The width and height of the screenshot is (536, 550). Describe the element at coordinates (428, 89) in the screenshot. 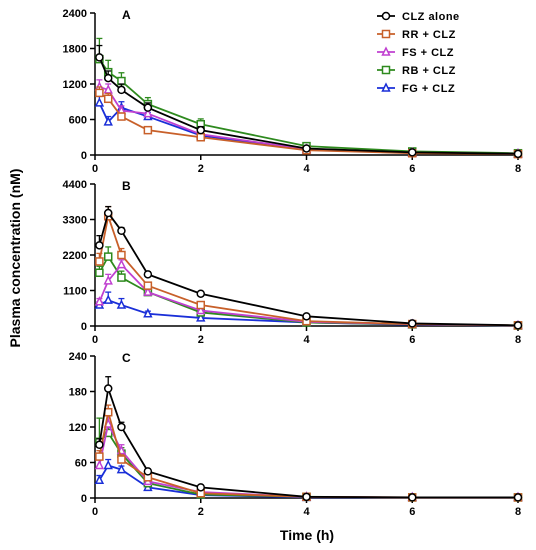

I see `legend-label: FG + CLZ` at that location.